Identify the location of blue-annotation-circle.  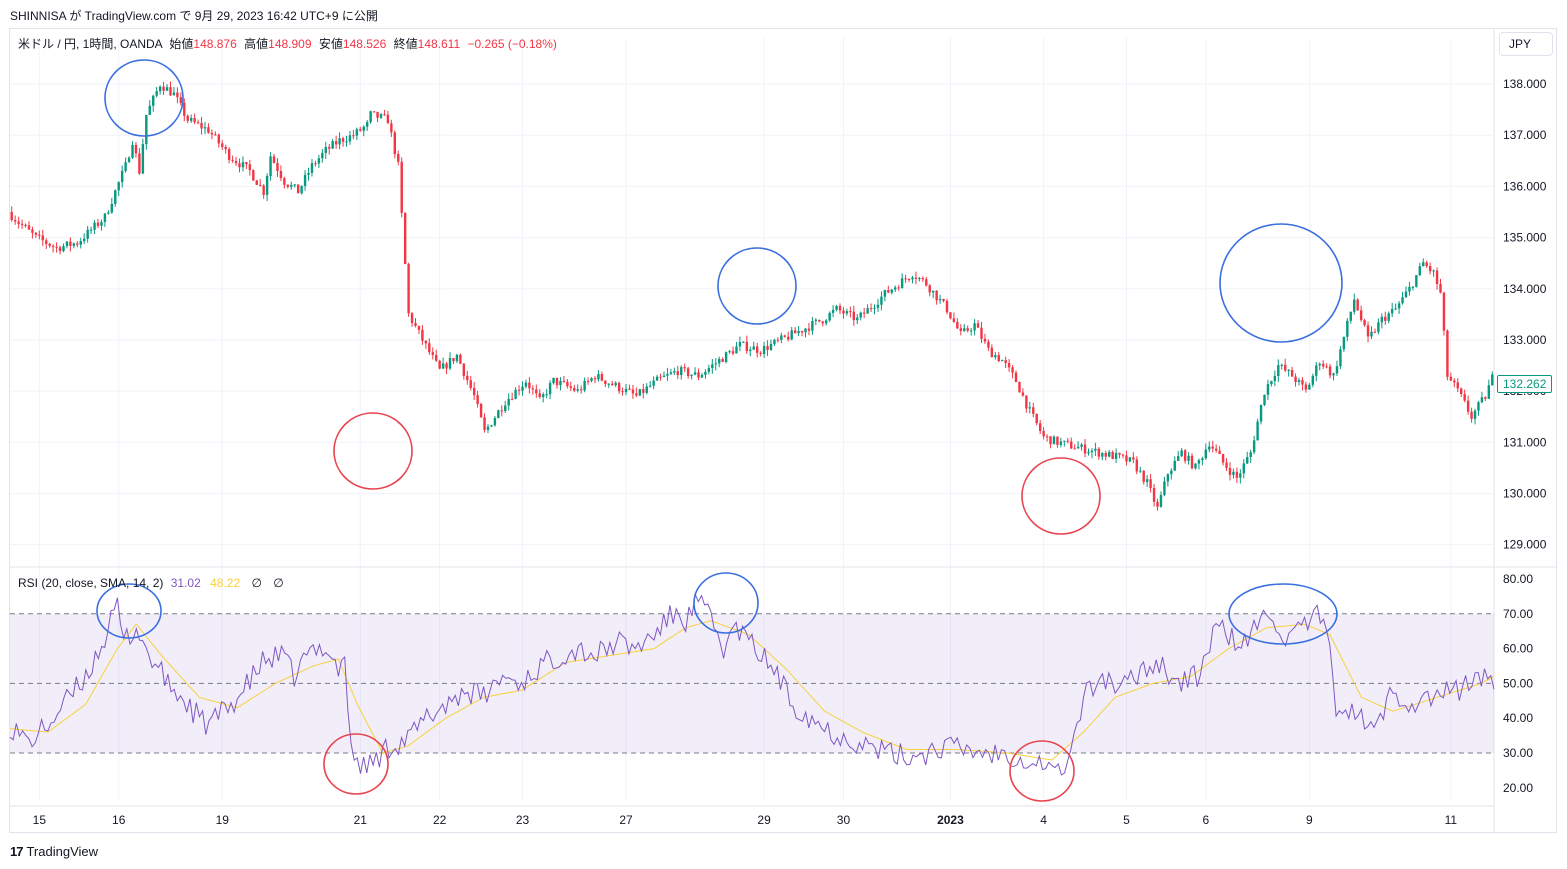
(1281, 283).